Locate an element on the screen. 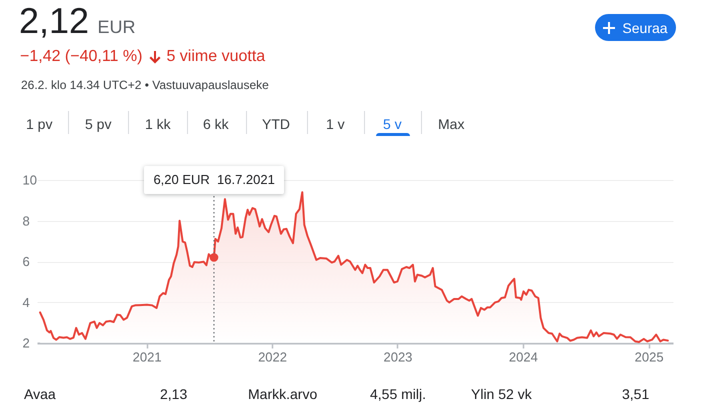 This screenshot has width=709, height=404. text: 2,13 is located at coordinates (174, 394).